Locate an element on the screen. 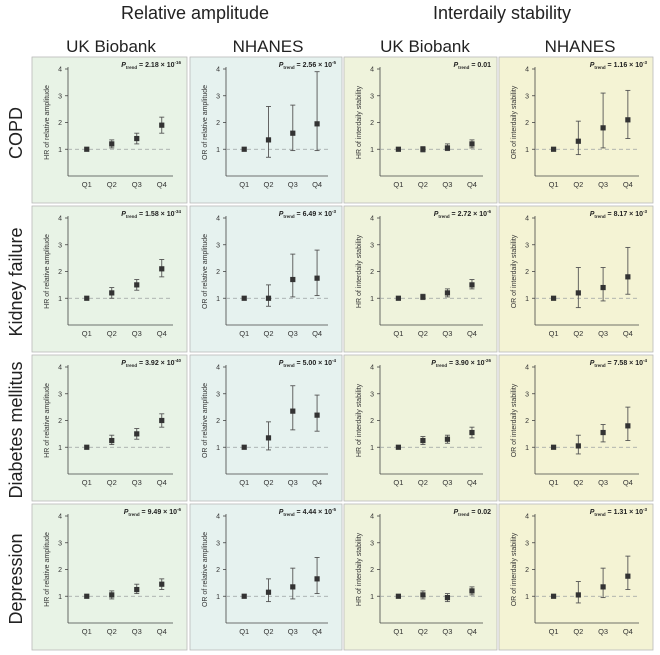 This screenshot has width=660, height=655. row-label-copd: COPD is located at coordinates (16, 133).